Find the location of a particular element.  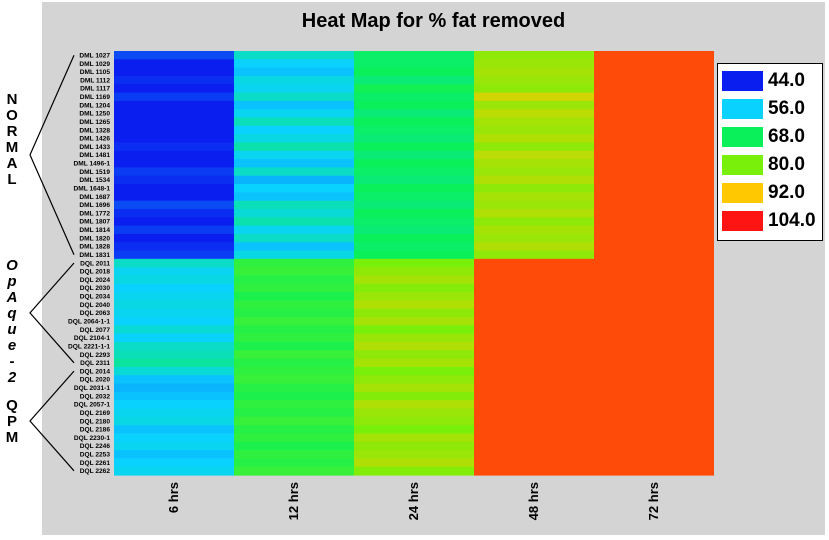

chart-title: Heat Map for % fat removed is located at coordinates (433, 21).